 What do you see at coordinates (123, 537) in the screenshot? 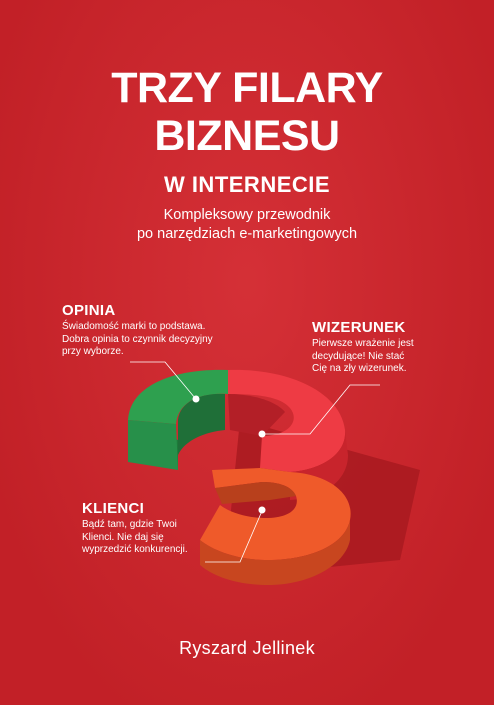
I see `klienci-line-2: Klienci. Nie daj się` at bounding box center [123, 537].